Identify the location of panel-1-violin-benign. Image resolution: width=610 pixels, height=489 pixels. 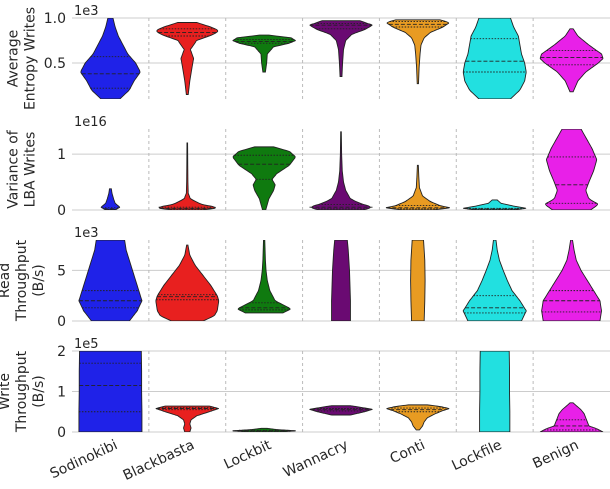
(572, 169).